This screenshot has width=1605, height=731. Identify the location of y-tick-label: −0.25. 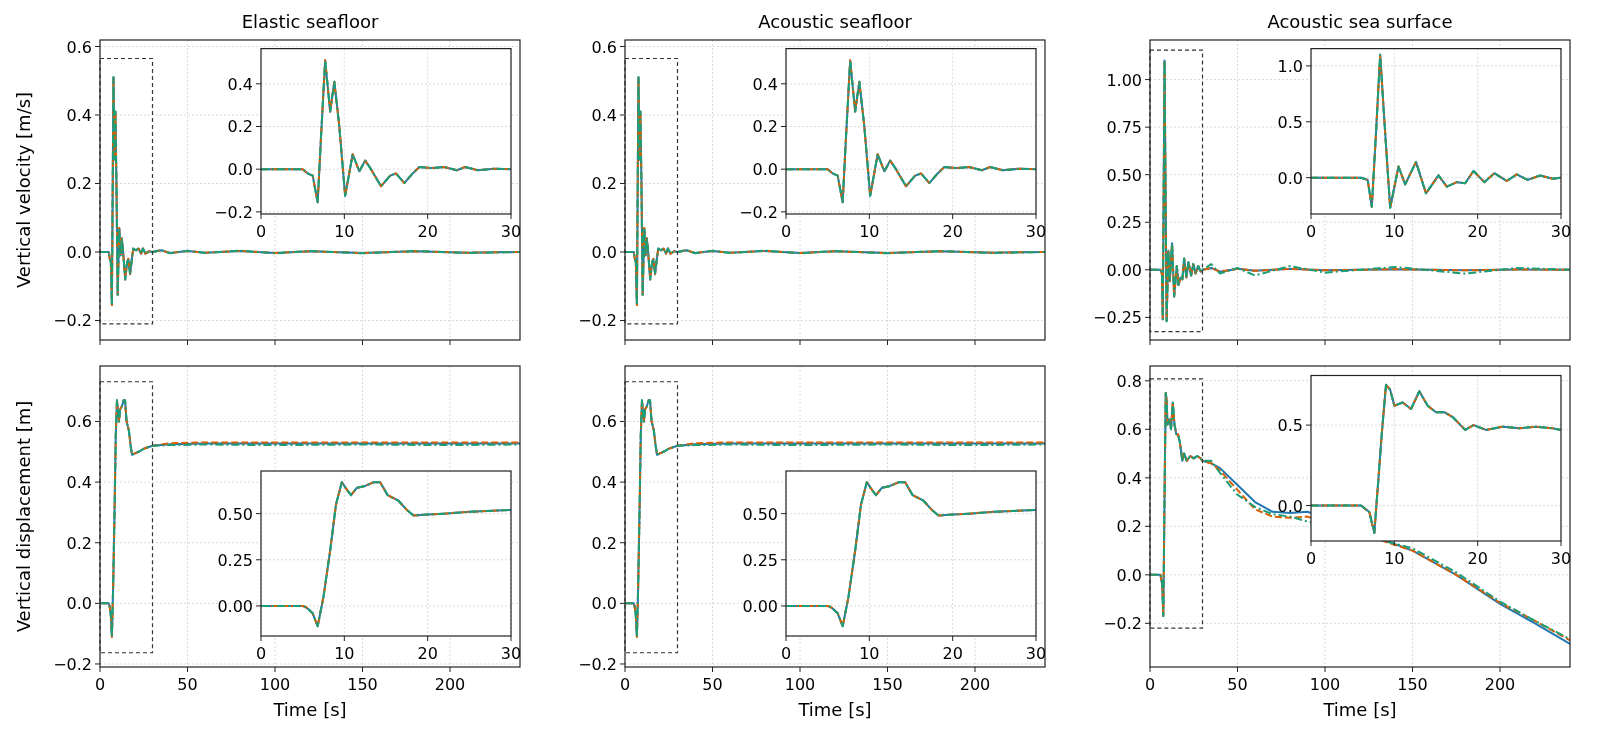
(1117, 318).